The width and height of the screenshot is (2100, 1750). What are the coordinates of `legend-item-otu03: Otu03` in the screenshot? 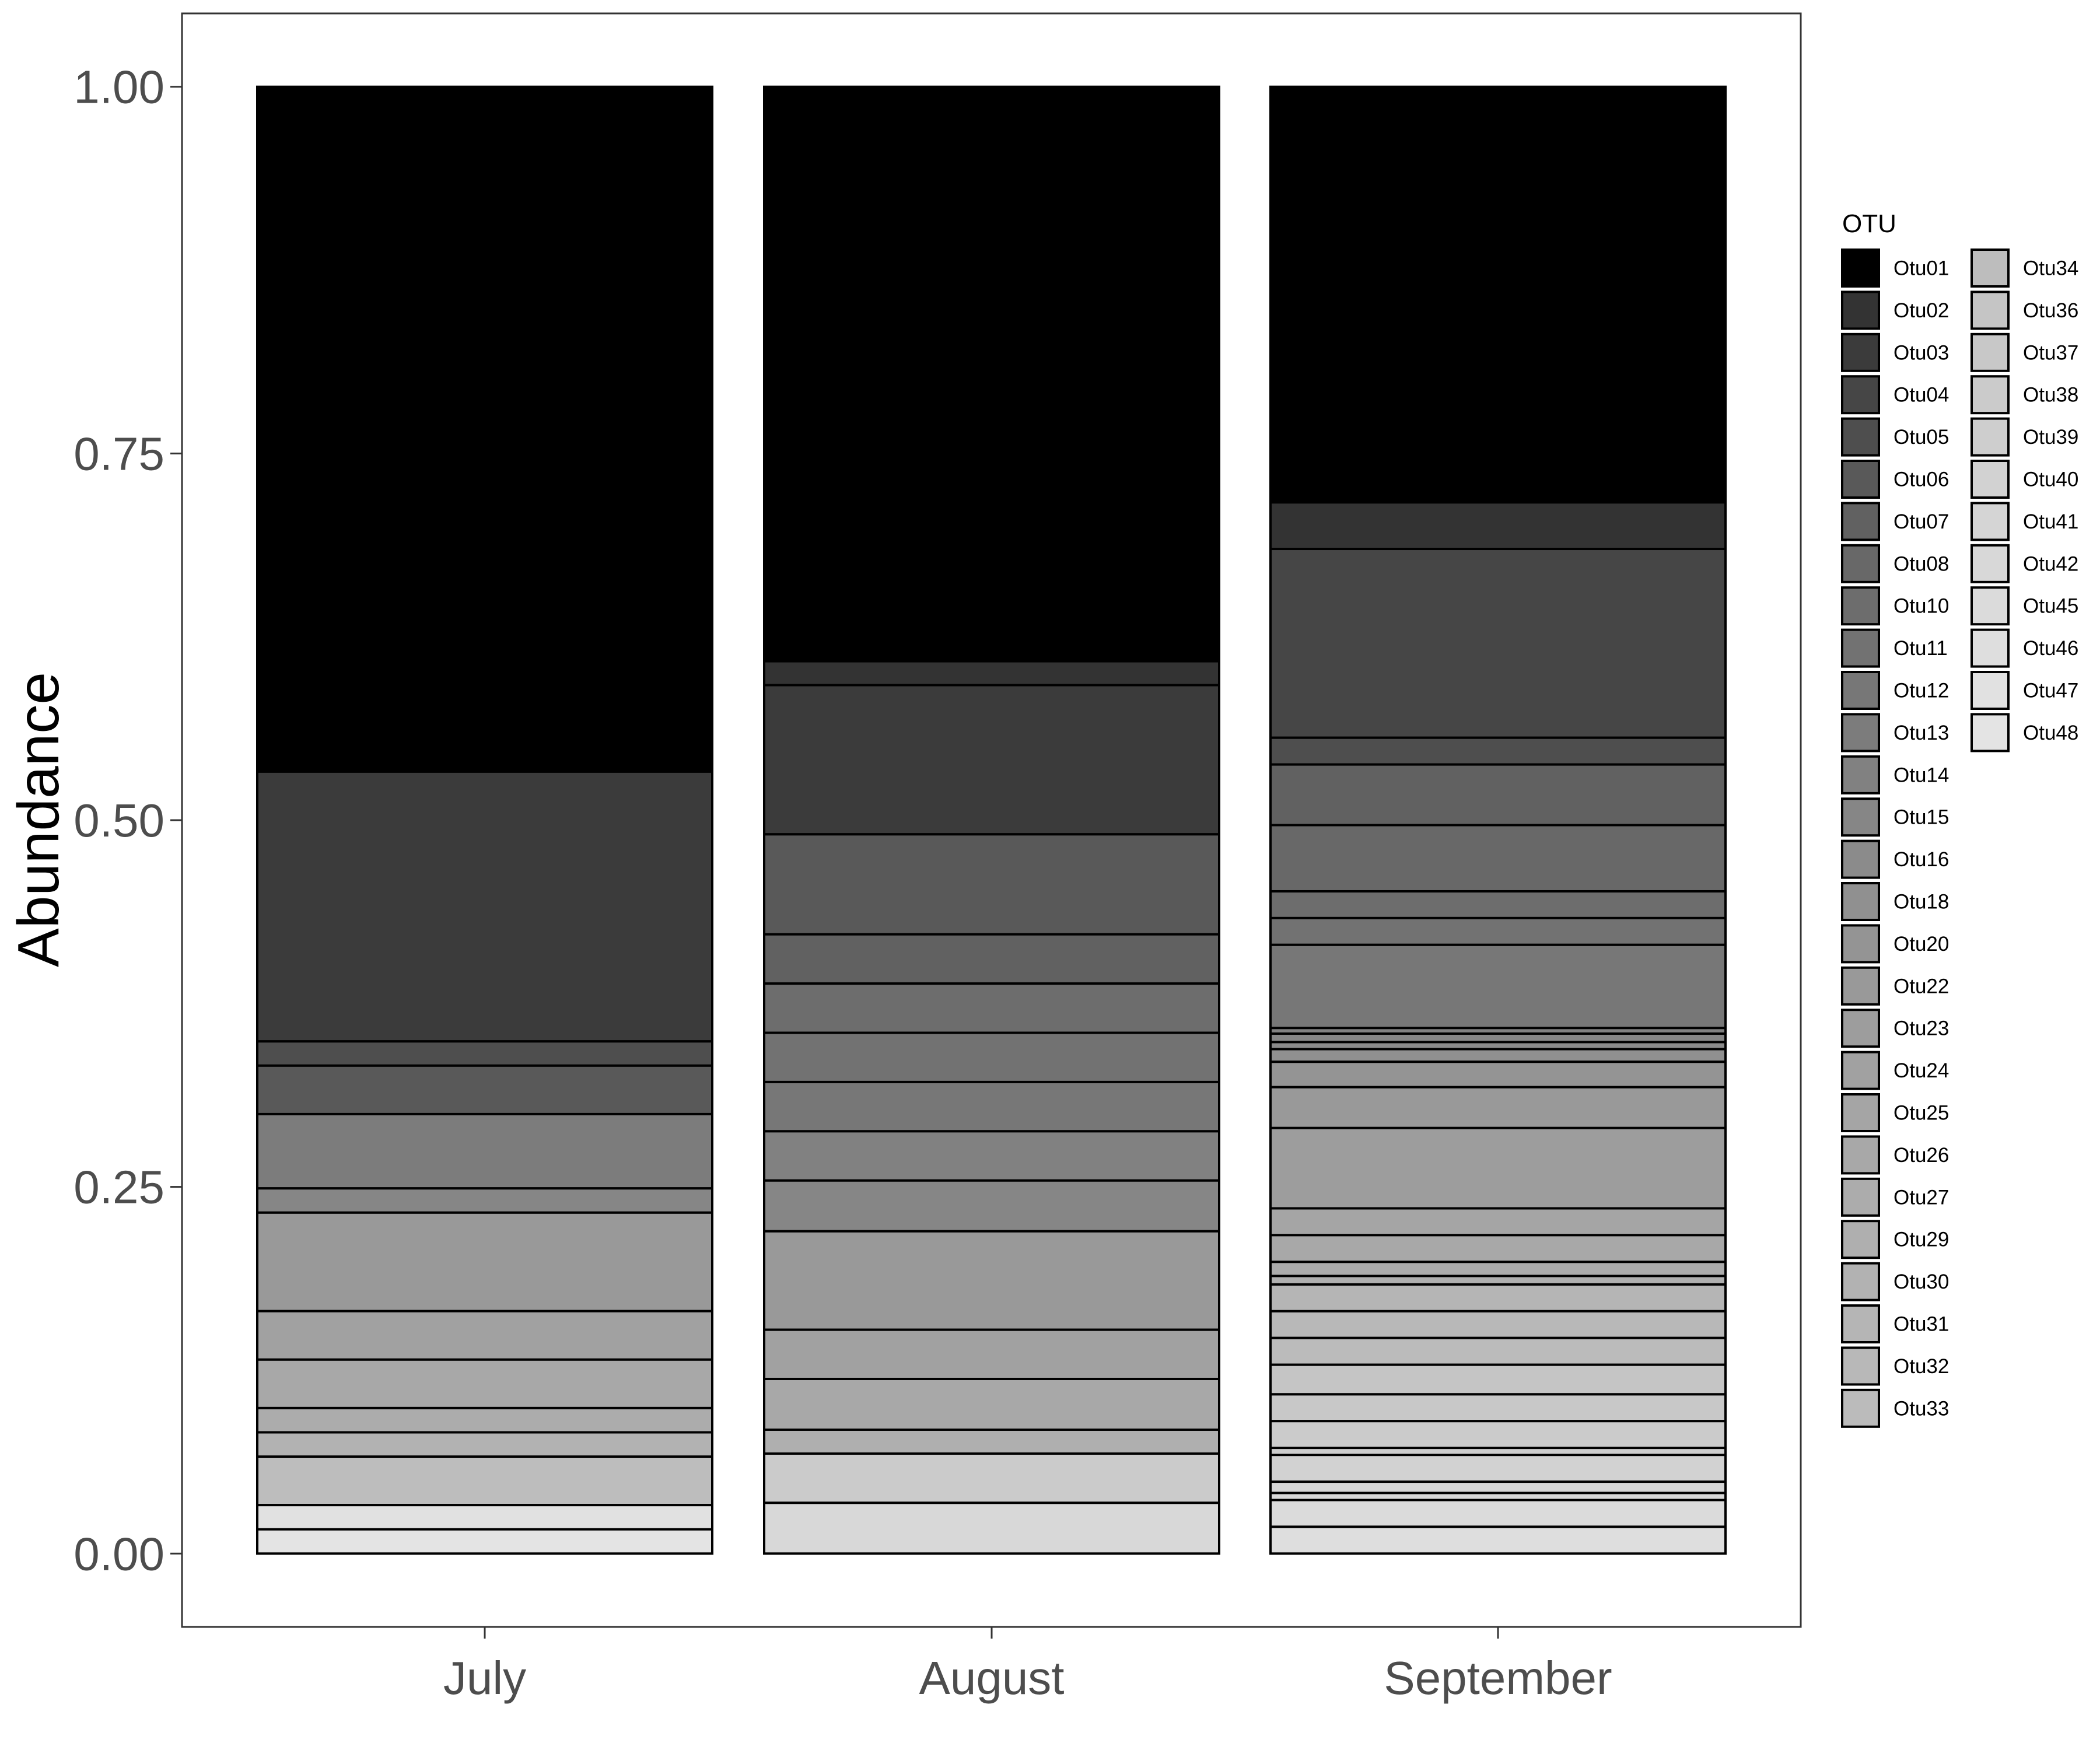 It's located at (1895, 352).